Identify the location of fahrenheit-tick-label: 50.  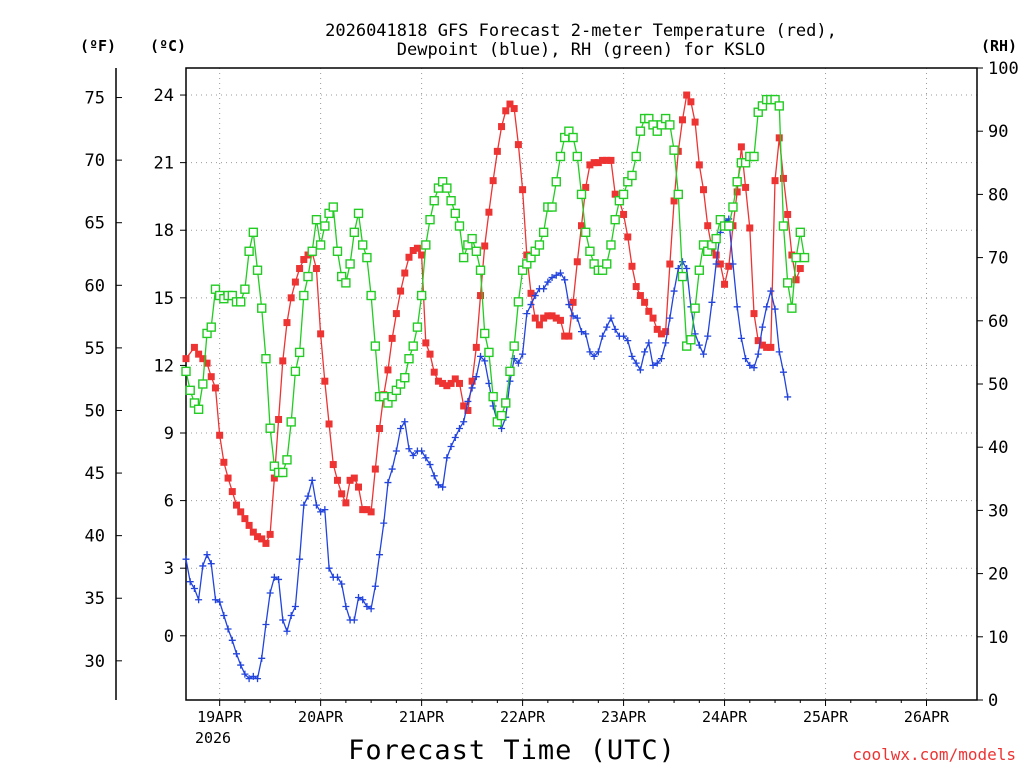
(95, 411).